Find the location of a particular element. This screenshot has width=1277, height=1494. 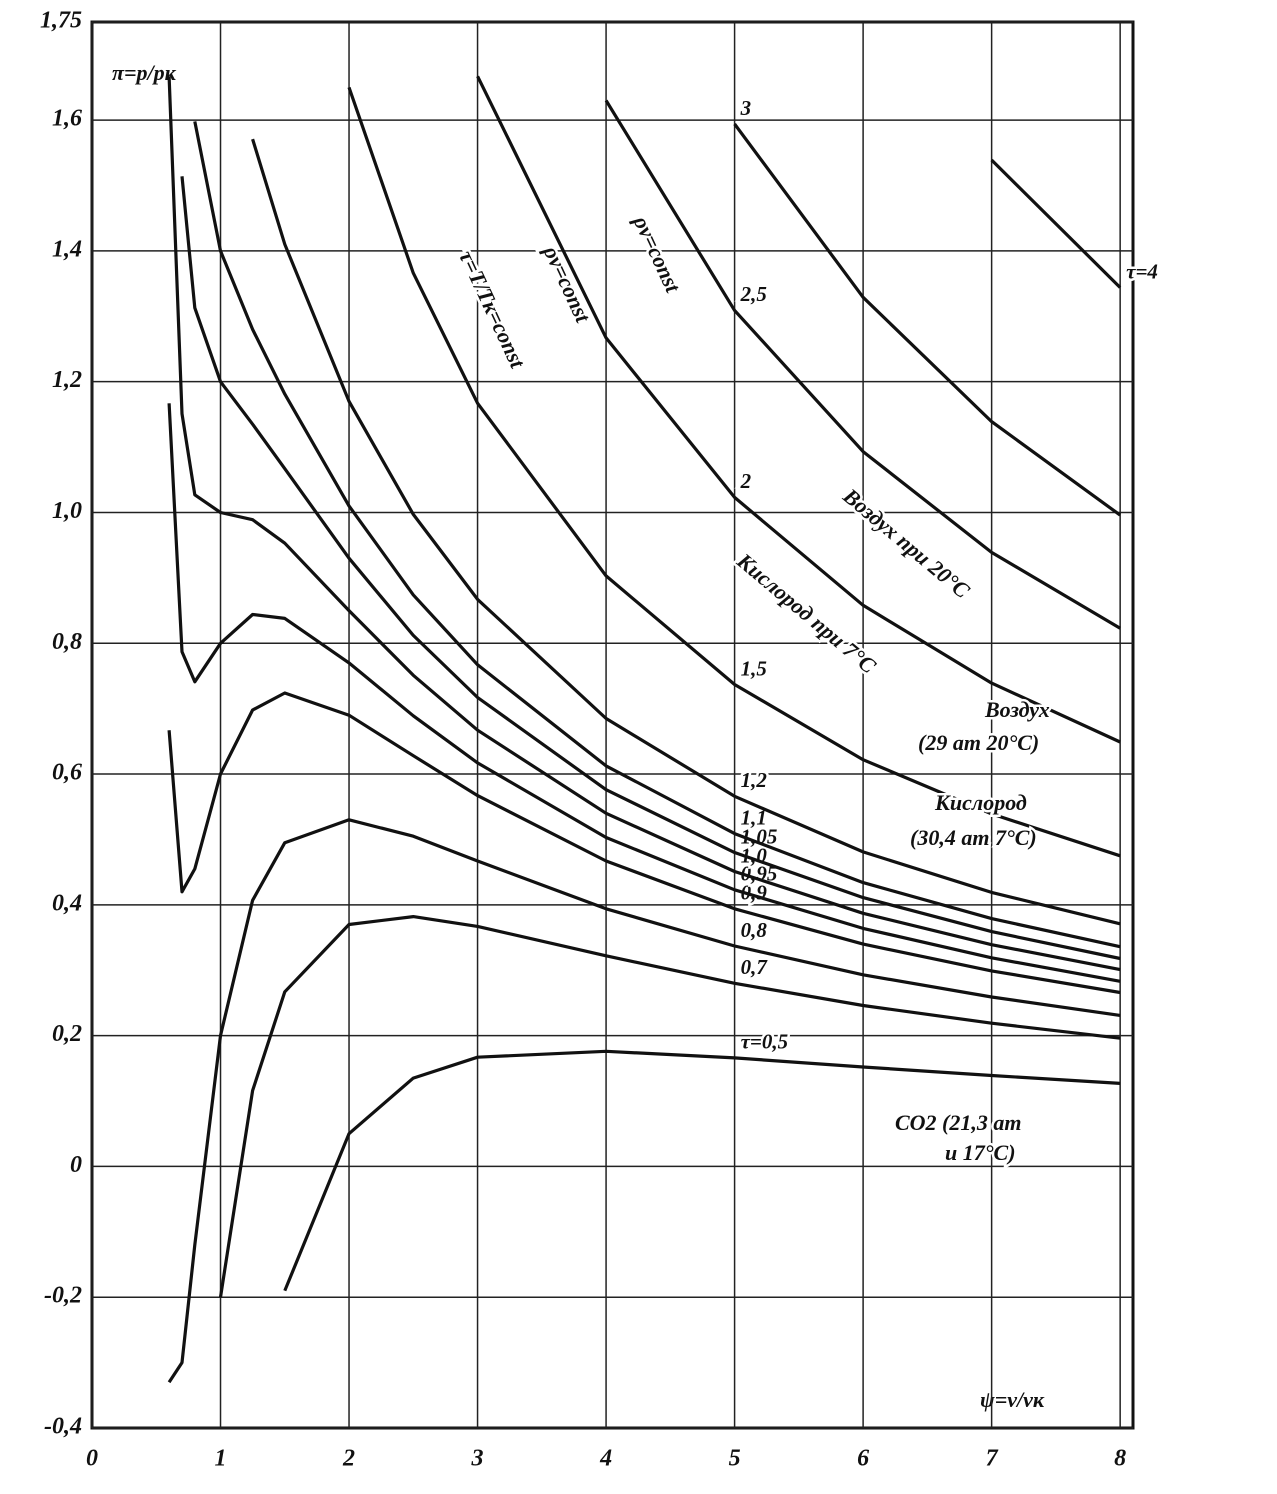

x-tick-label: 6 is located at coordinates (863, 1459).